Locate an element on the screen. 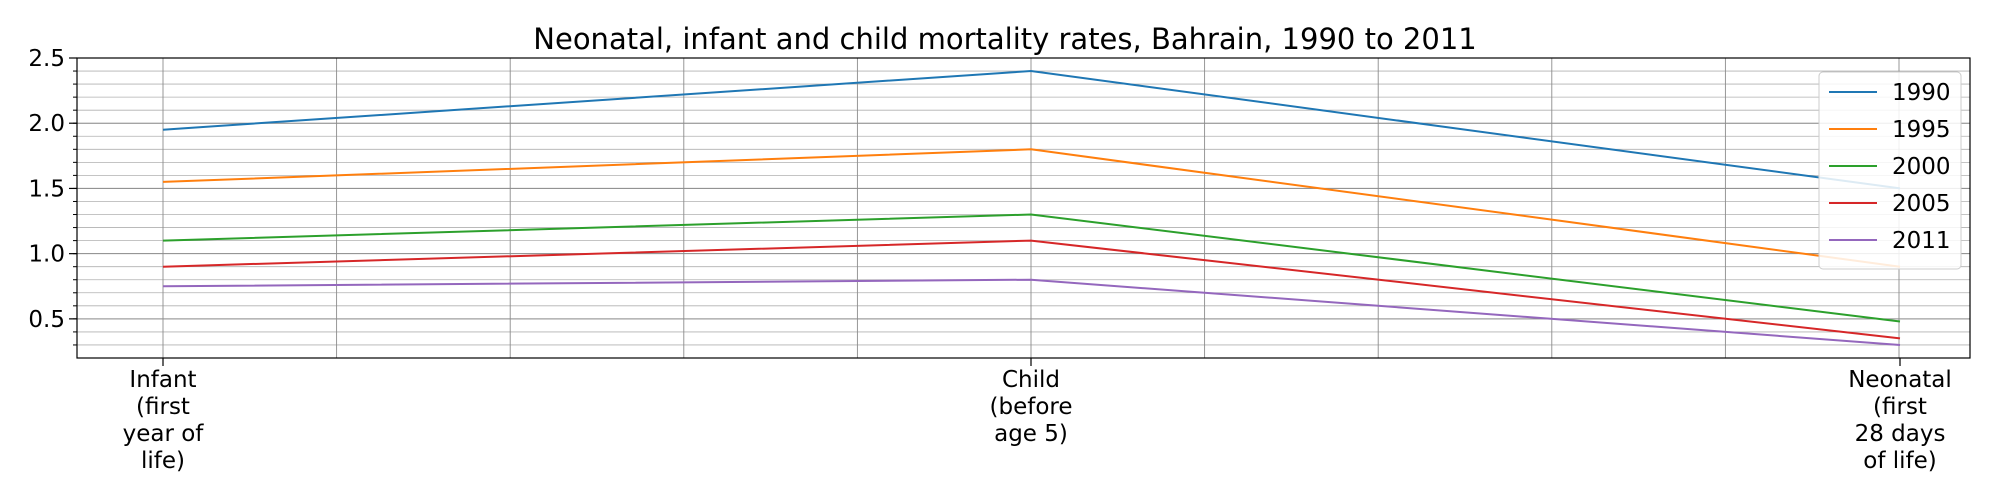 The image size is (2000, 500). series-line-2011 is located at coordinates (1031, 312).